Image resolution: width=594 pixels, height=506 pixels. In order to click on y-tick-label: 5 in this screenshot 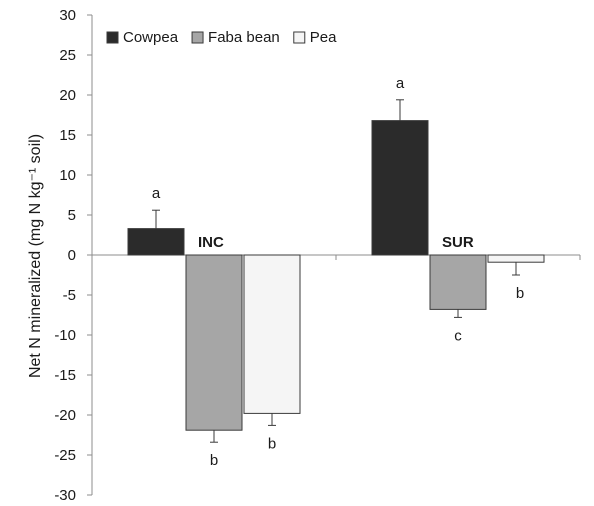, I will do `click(72, 215)`.